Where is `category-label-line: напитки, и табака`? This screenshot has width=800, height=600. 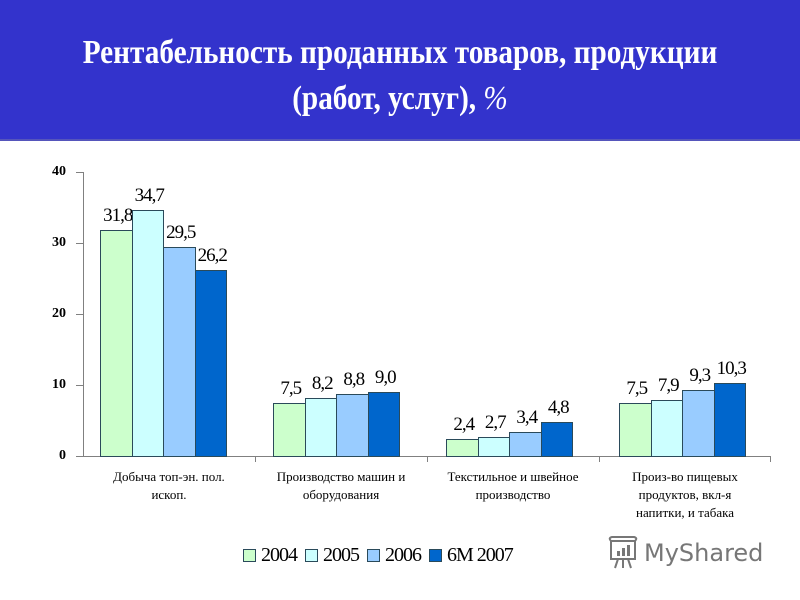 category-label-line: напитки, и табака is located at coordinates (684, 512).